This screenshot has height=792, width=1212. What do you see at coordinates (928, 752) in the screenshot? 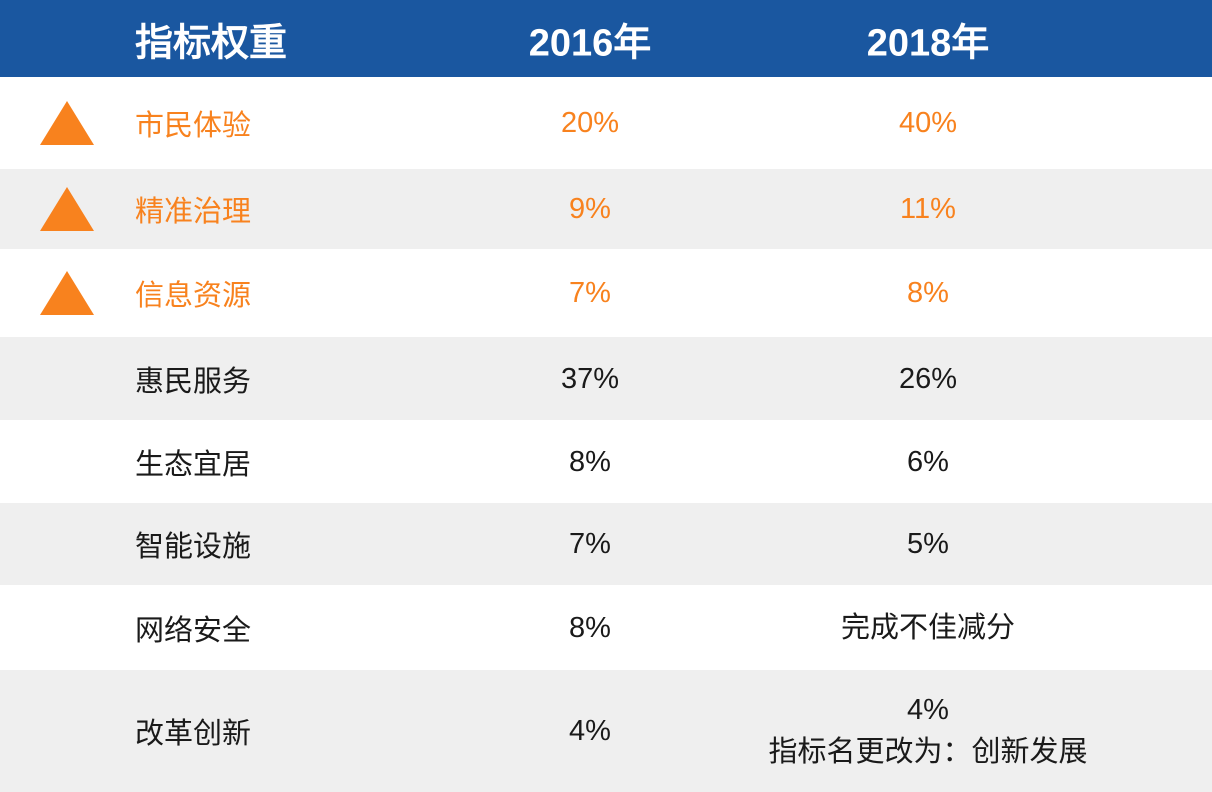
I see `value-2018-note: 指标名更改为：创新发展` at bounding box center [928, 752].